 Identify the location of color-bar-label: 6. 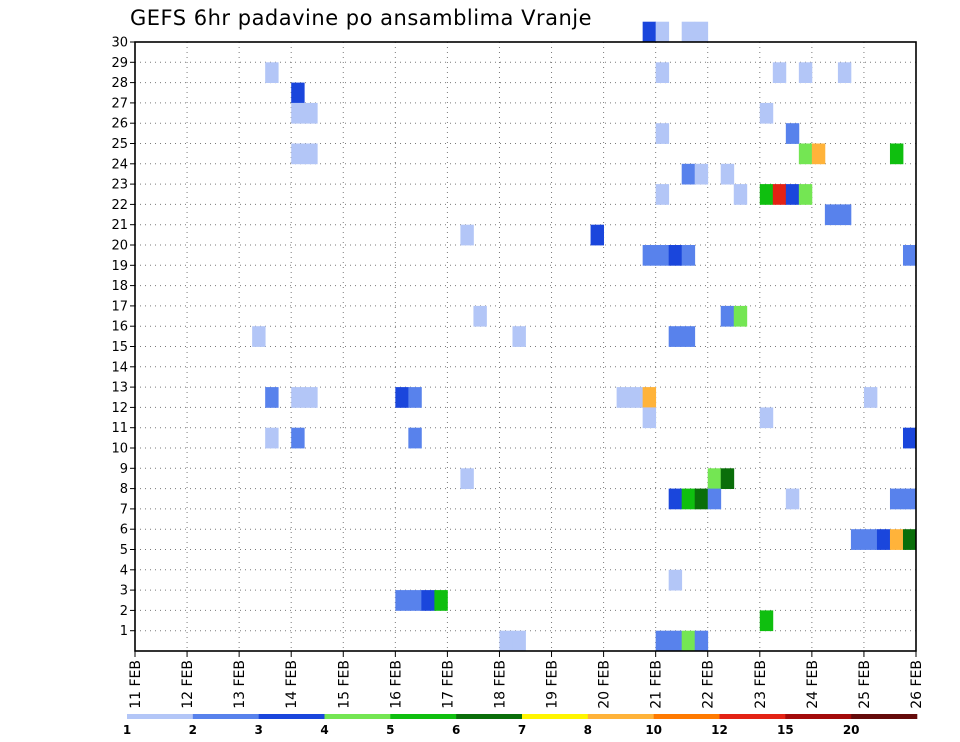
(456, 730).